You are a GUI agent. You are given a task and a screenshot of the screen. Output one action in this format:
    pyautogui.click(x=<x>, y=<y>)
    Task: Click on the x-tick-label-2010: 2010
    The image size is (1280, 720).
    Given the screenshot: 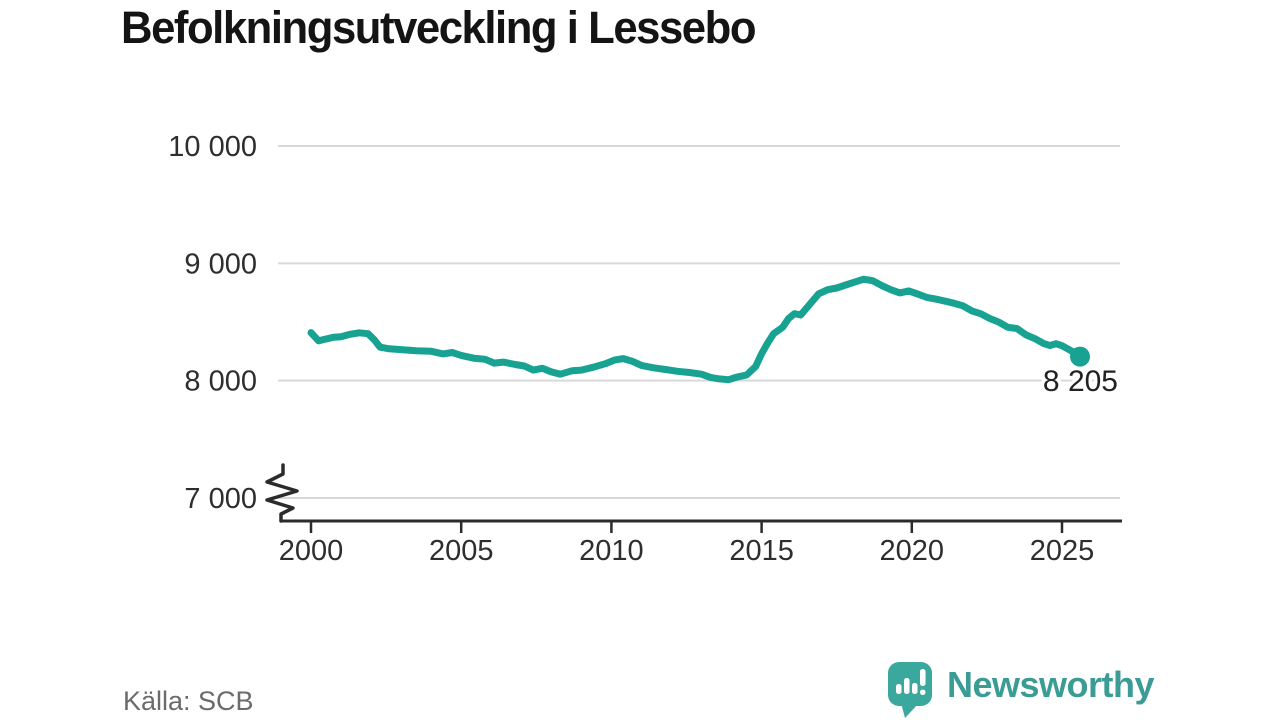 What is the action you would take?
    pyautogui.click(x=611, y=551)
    